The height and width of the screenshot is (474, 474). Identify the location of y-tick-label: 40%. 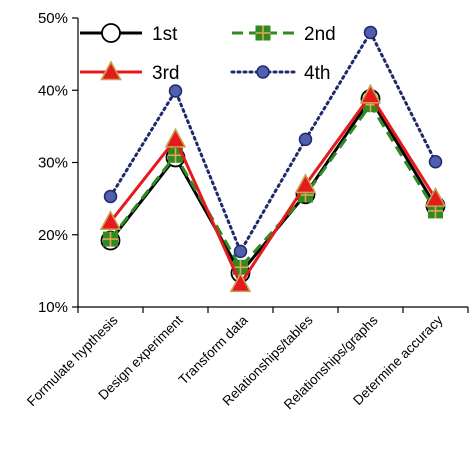
(53, 90).